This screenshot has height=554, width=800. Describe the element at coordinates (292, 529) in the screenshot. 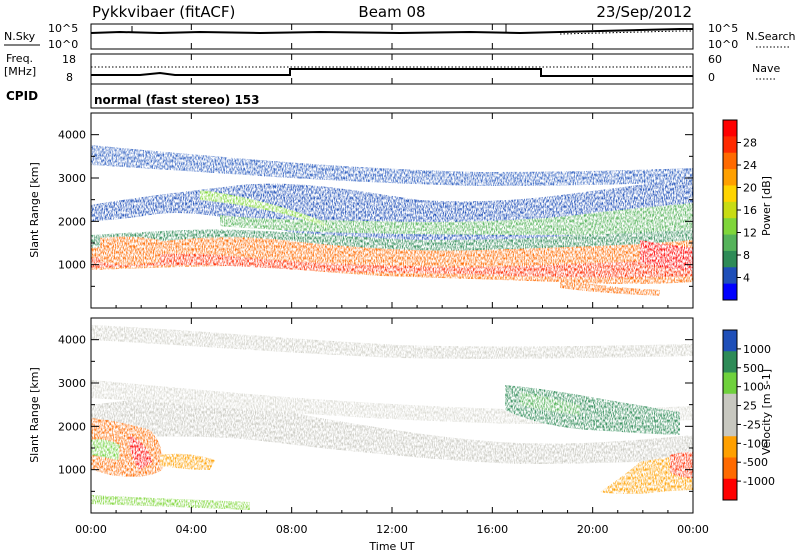

I see `xtick-label: 08:00` at that location.